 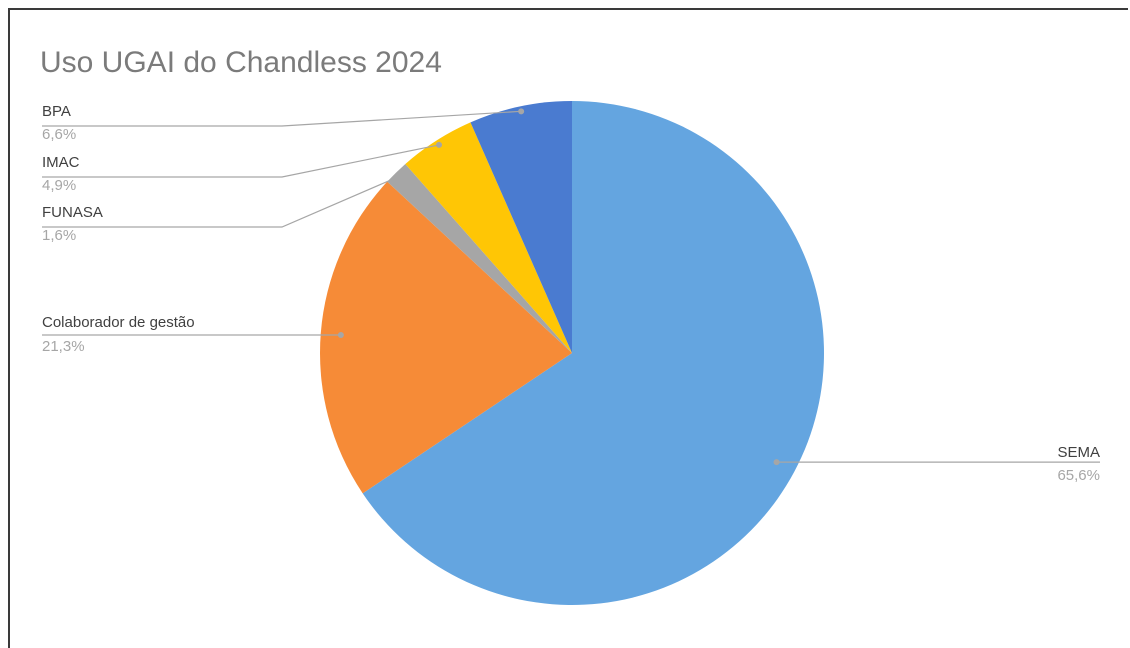 What do you see at coordinates (61, 162) in the screenshot?
I see `slice-label-imac: IMAC` at bounding box center [61, 162].